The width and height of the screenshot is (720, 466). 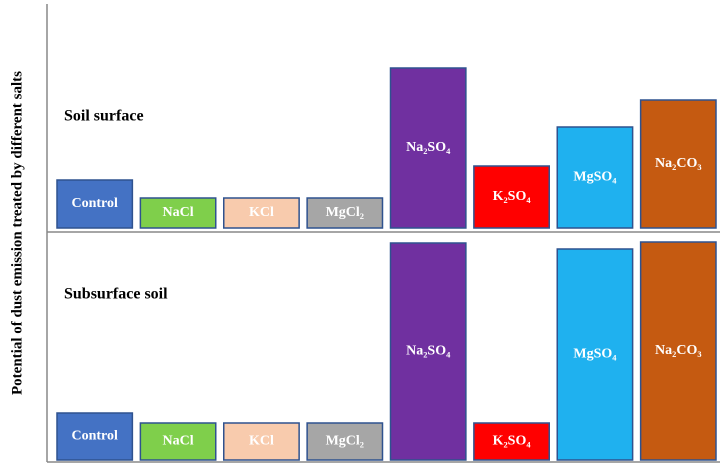 What do you see at coordinates (104, 116) in the screenshot?
I see `panel-title: Soil surface` at bounding box center [104, 116].